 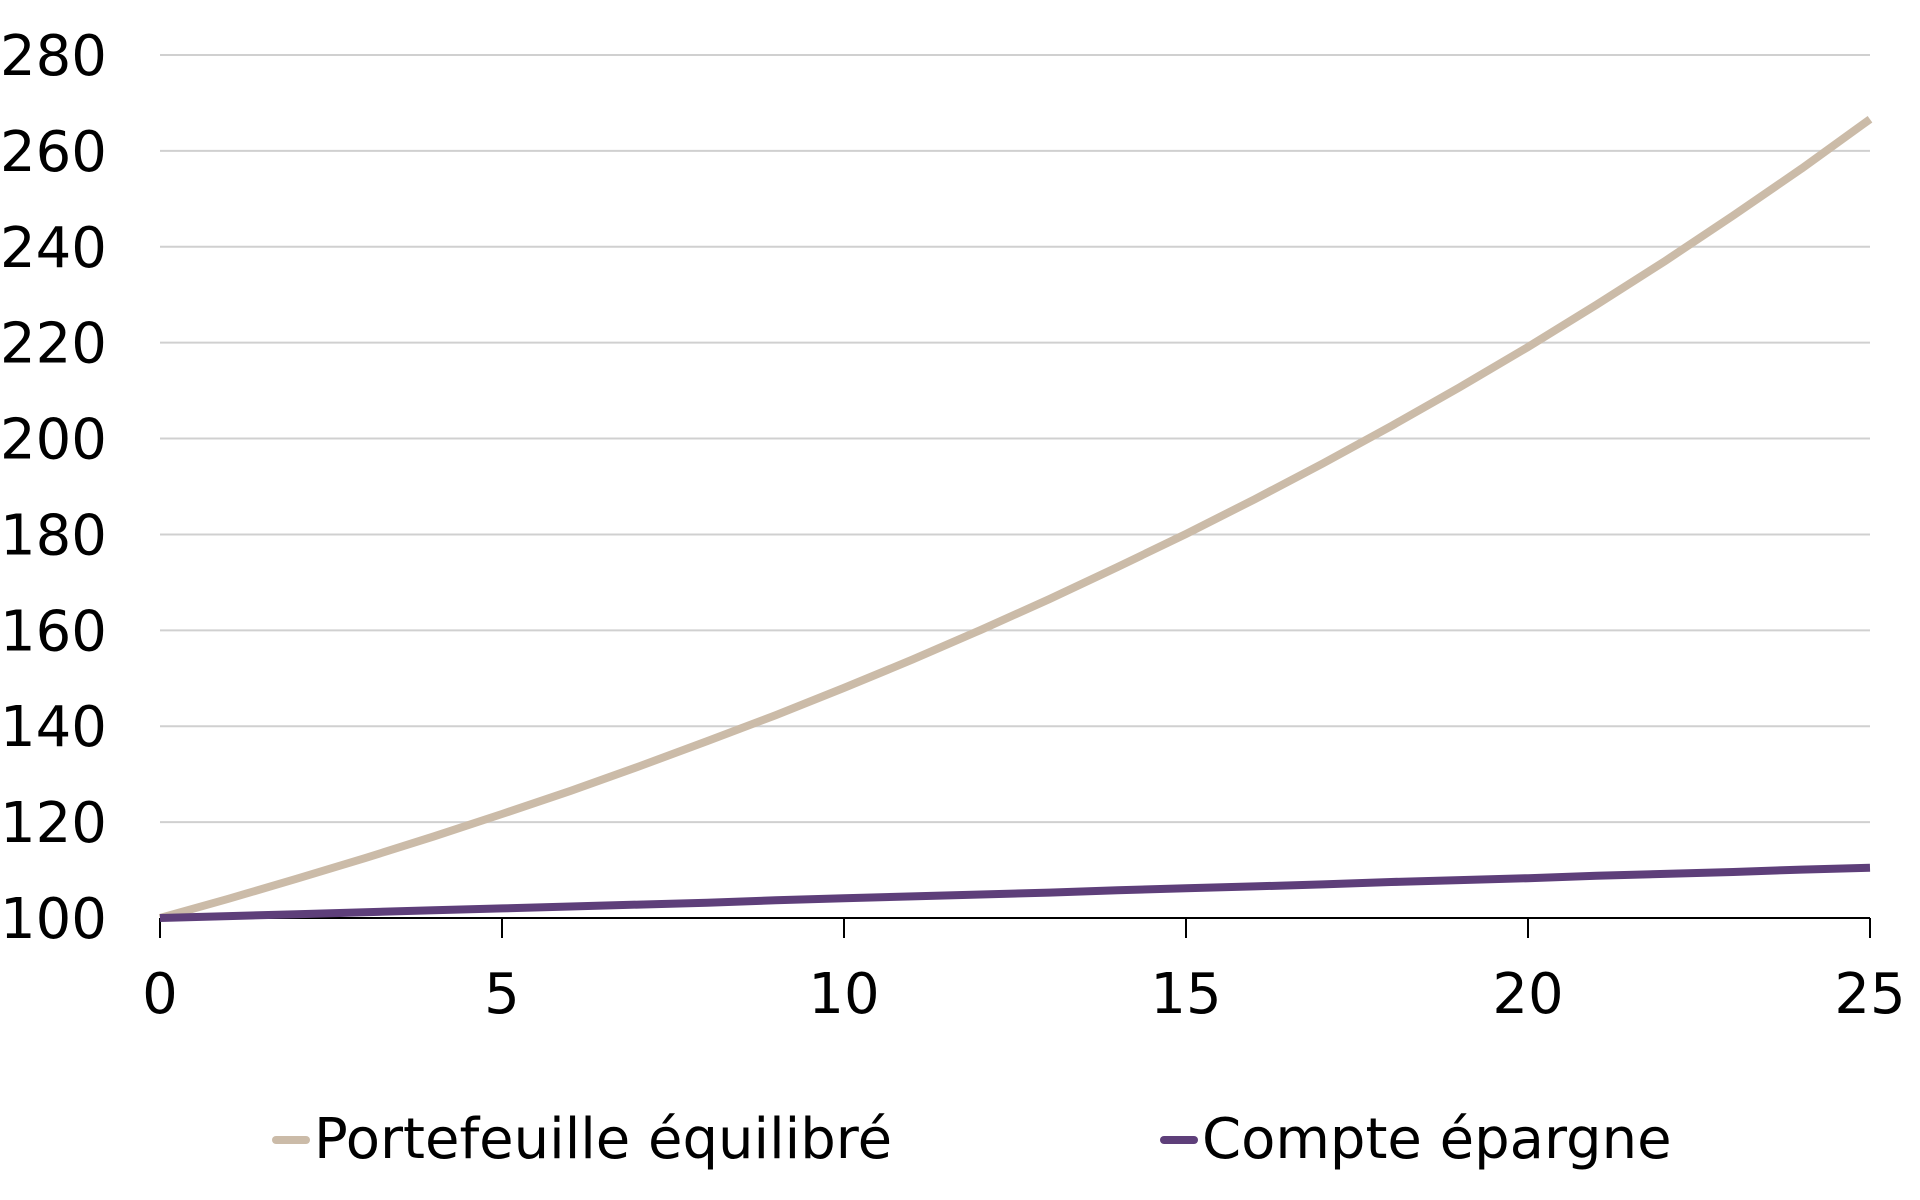 What do you see at coordinates (1869, 994) in the screenshot?
I see `x-tick-label: 25` at bounding box center [1869, 994].